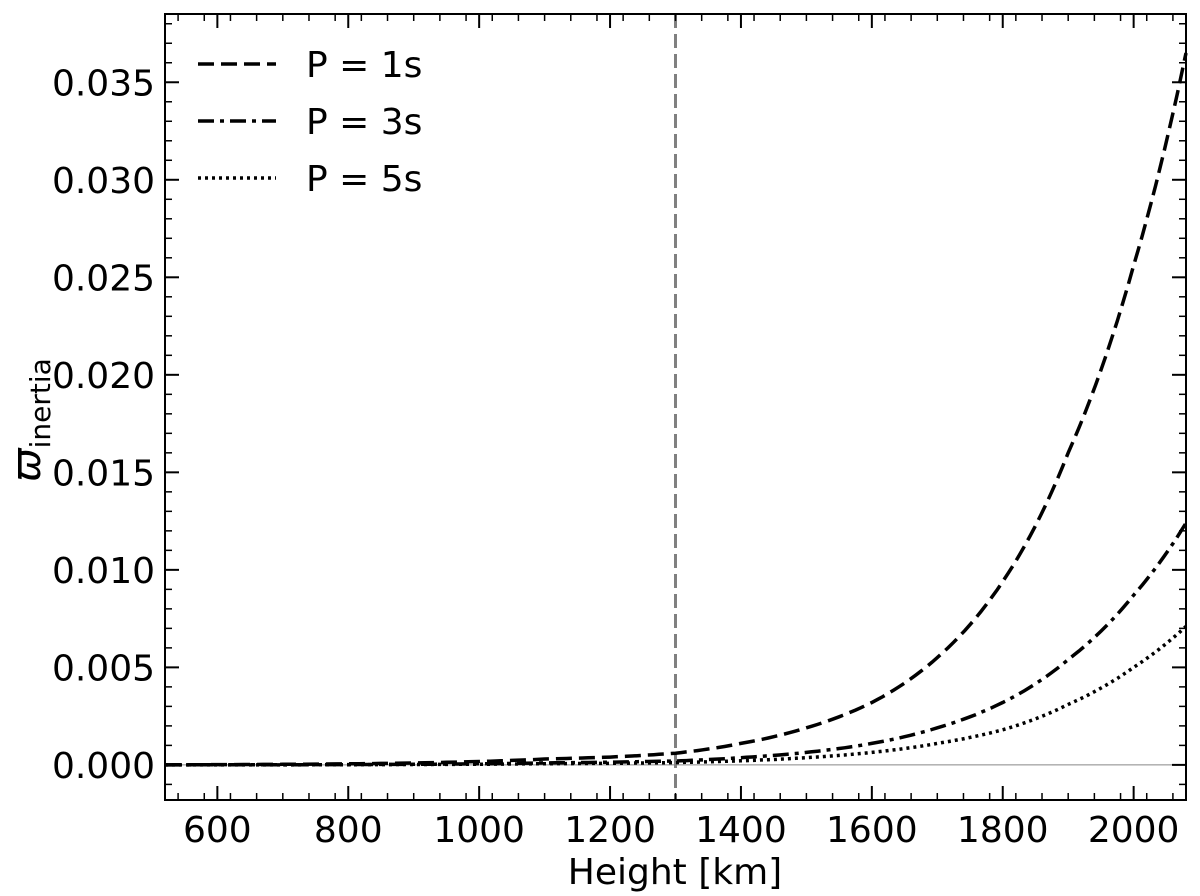 This screenshot has height=896, width=1200. I want to click on y-tick-label: 0.015, so click(103, 473).